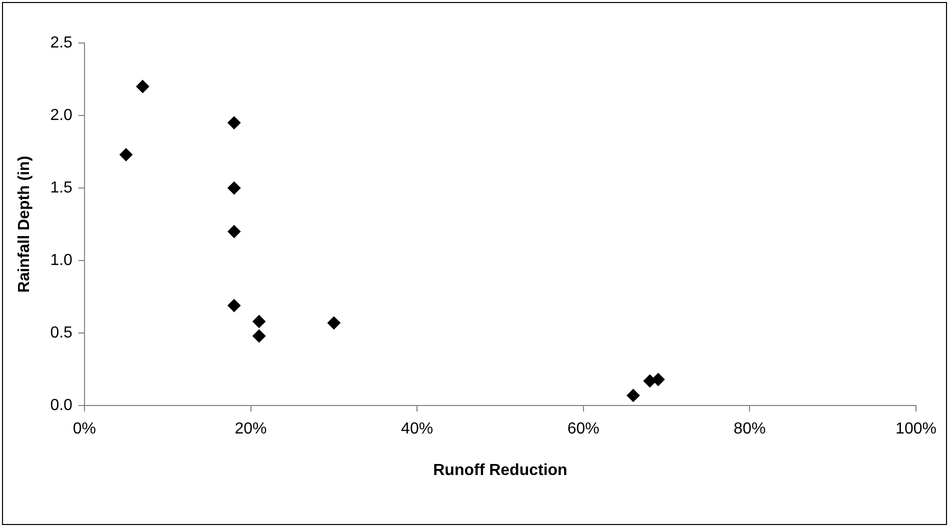 The image size is (951, 529). What do you see at coordinates (500, 470) in the screenshot?
I see `x-axis-title: Runoff Reduction` at bounding box center [500, 470].